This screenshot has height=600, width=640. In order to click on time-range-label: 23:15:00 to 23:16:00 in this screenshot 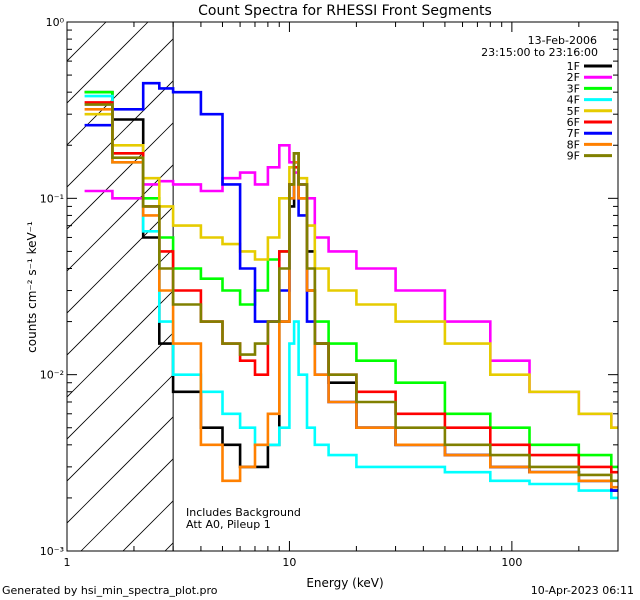, I will do `click(539, 52)`.